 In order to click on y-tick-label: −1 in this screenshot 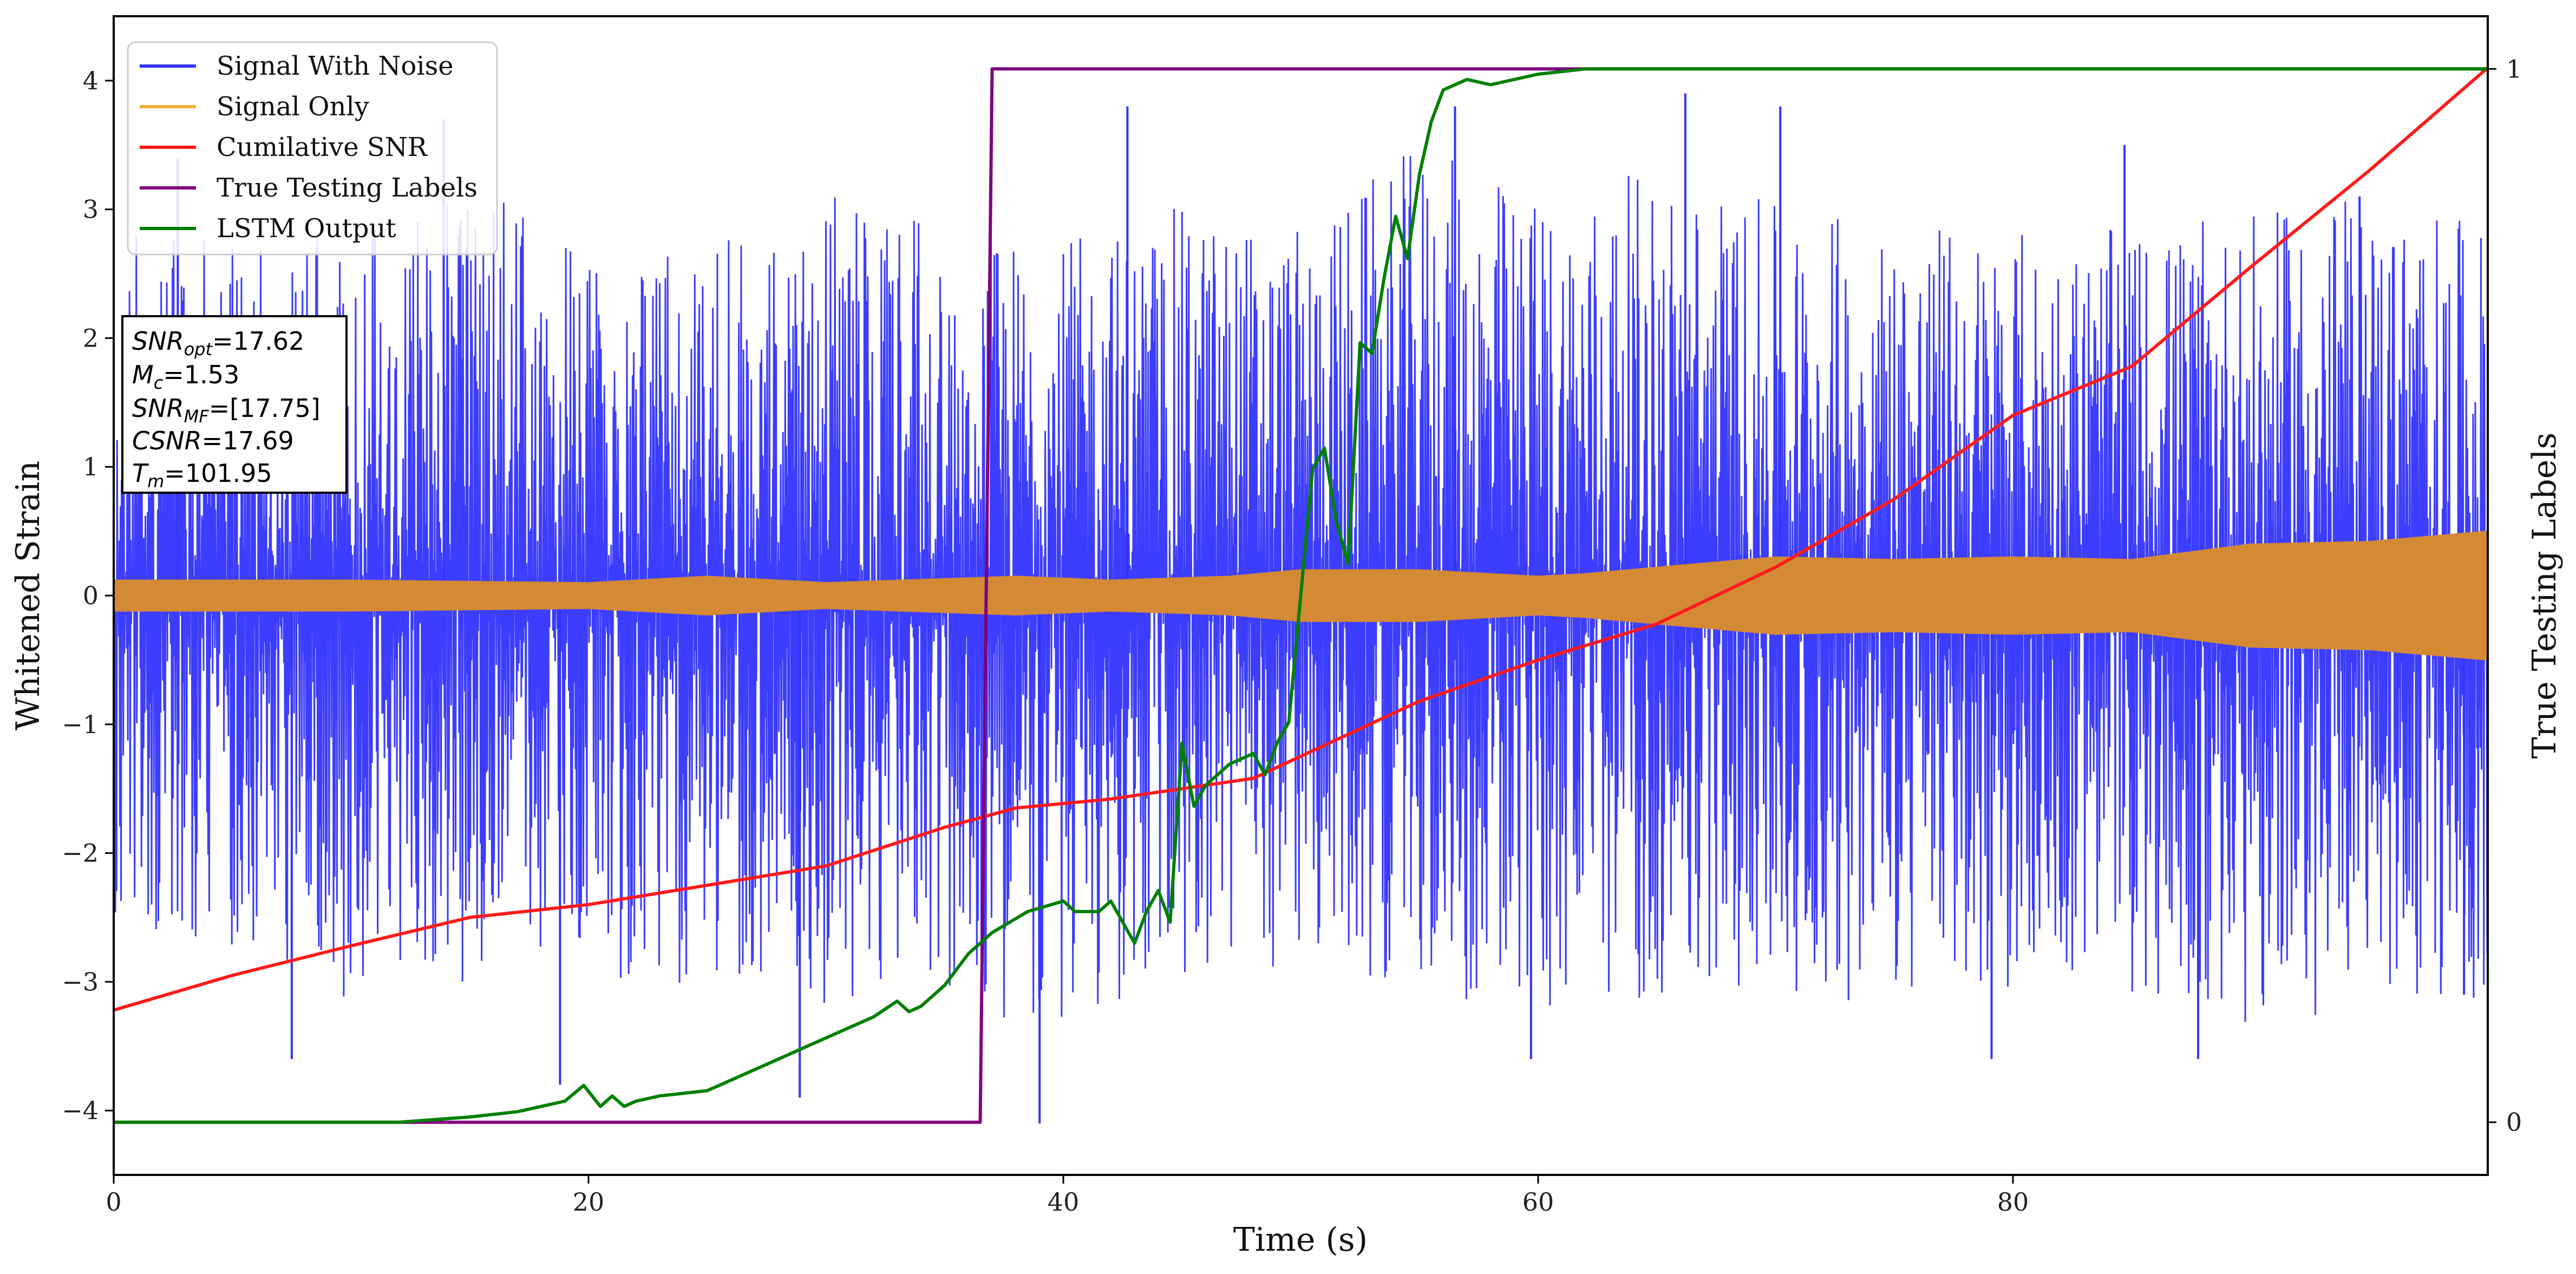, I will do `click(80, 724)`.